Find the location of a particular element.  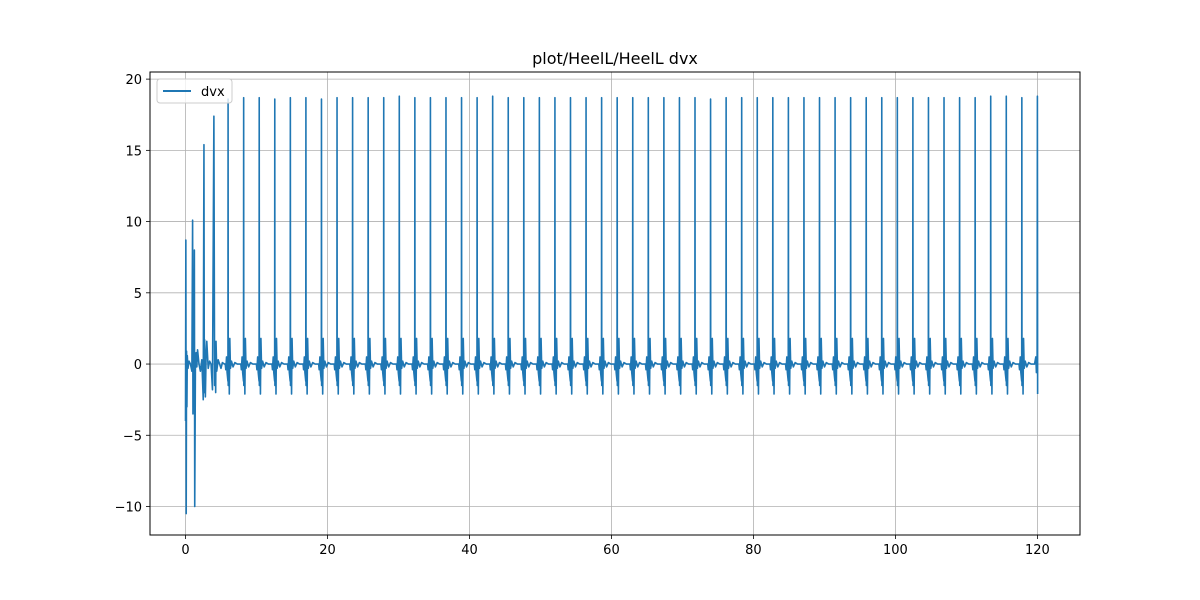

y-tick-label: −5 is located at coordinates (132, 436).